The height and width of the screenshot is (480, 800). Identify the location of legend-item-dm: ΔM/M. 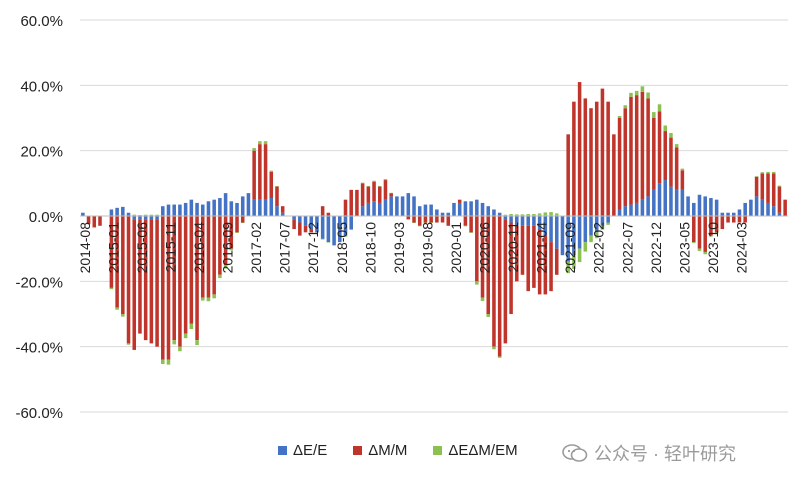
(380, 450).